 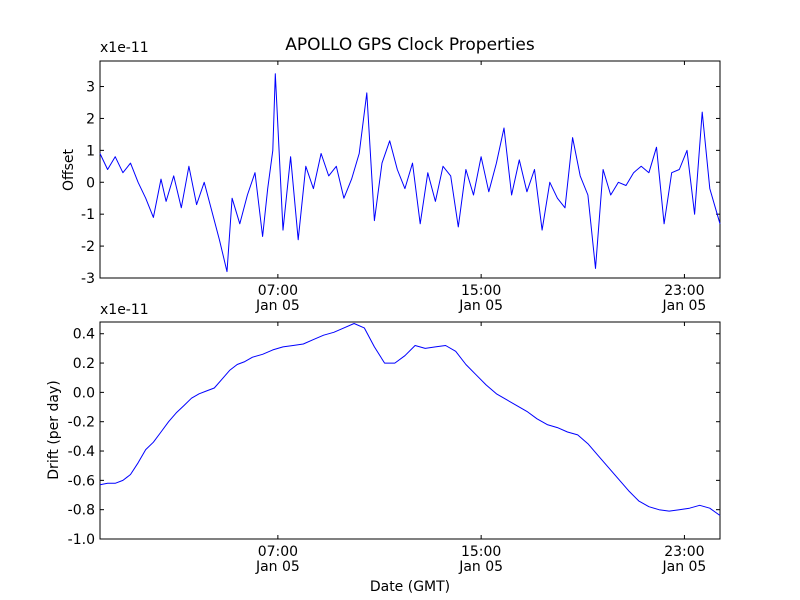 I want to click on drift-ytick-label: 0.2, so click(x=84, y=364).